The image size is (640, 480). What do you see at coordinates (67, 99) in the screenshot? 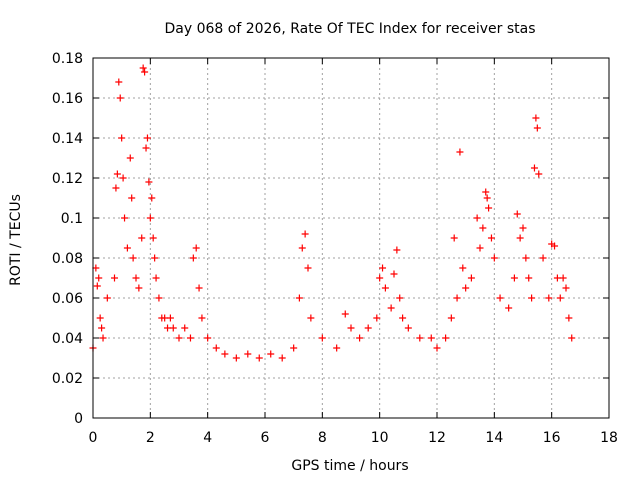
I see `y-tick-label: 0.16` at bounding box center [67, 99].